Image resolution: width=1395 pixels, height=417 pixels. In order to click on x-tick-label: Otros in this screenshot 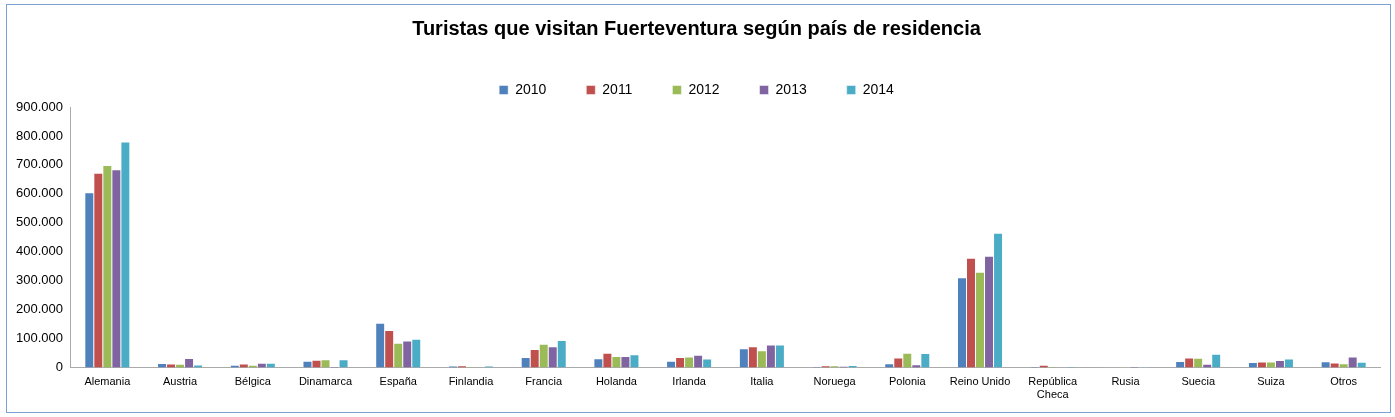, I will do `click(1344, 381)`.